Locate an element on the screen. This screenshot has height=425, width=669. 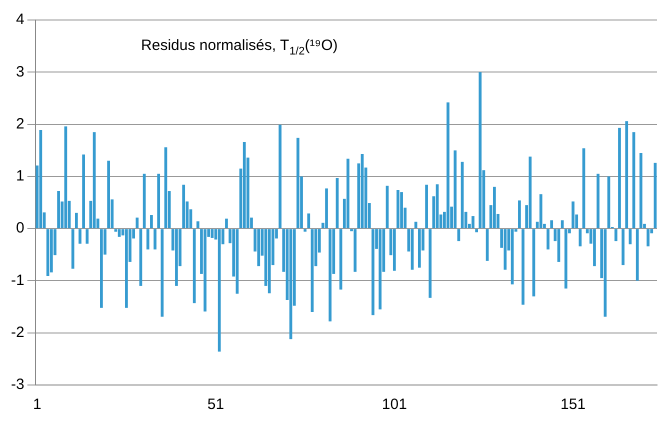
y-tick-label: -2 is located at coordinates (17, 332).